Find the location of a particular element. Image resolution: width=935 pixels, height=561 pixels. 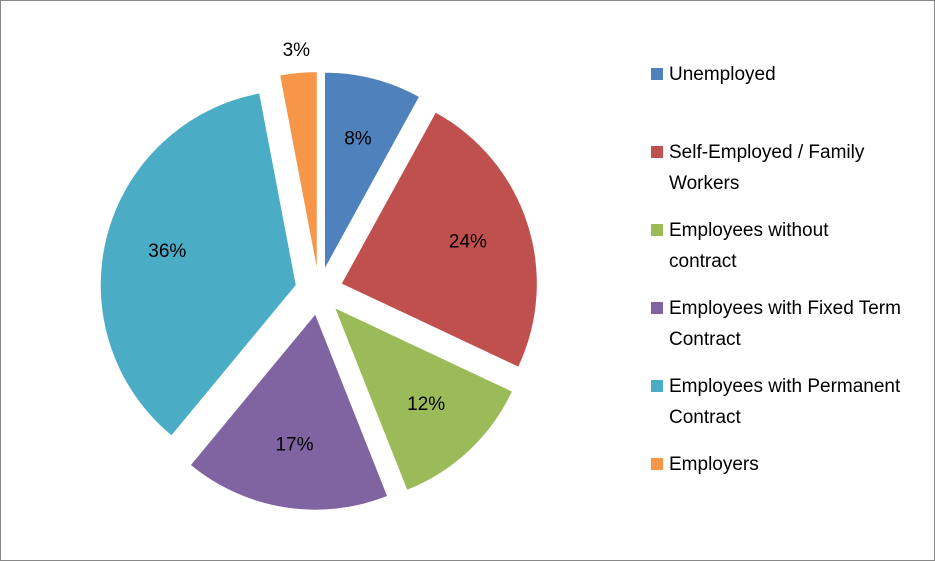

data-label: 3% is located at coordinates (297, 50).